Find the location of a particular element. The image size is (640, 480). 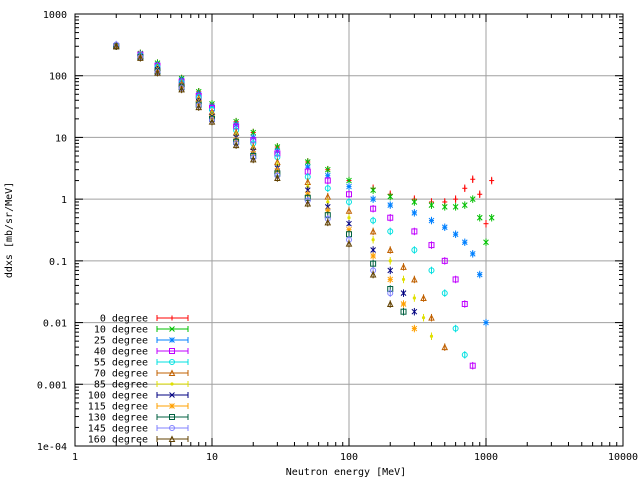

x-tick-label: 1000 is located at coordinates (486, 457).